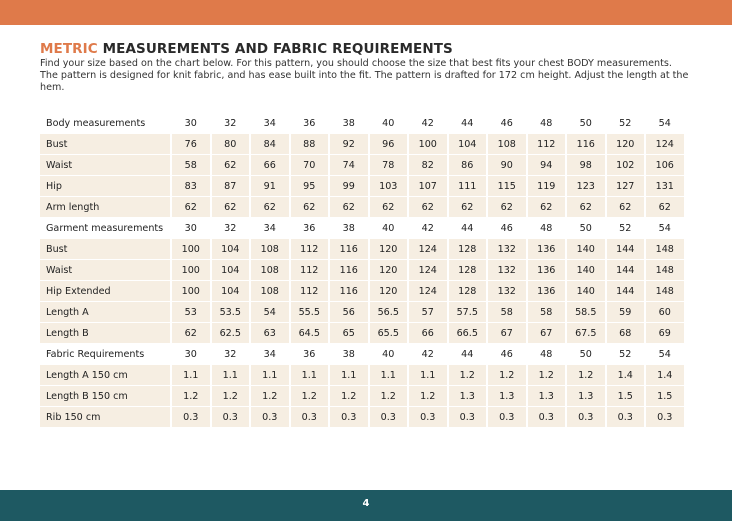 The image size is (732, 521). Describe the element at coordinates (665, 312) in the screenshot. I see `cell: 60` at that location.